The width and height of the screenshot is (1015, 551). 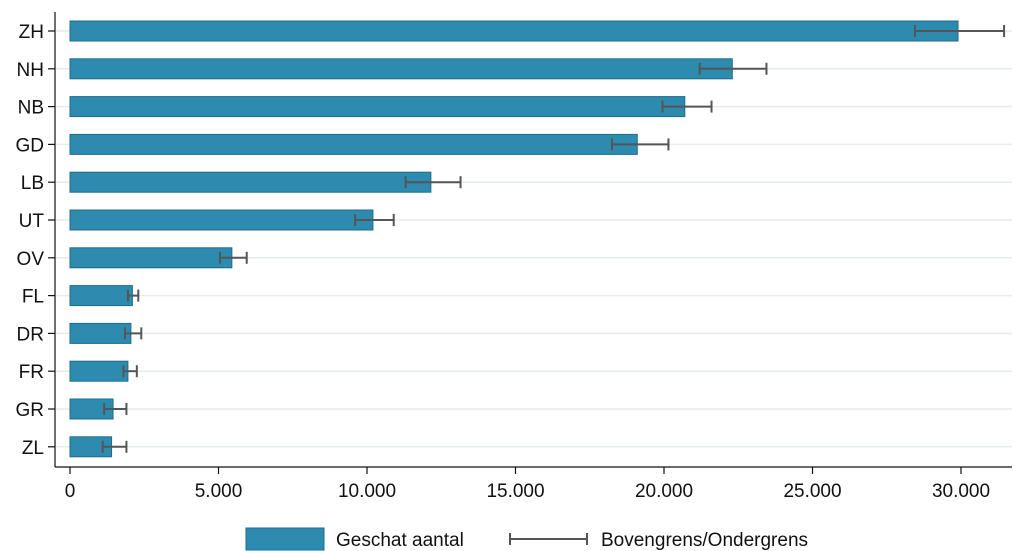 I want to click on legend-errorbar-label: Bovengrens/Ondergrens, so click(x=704, y=540).